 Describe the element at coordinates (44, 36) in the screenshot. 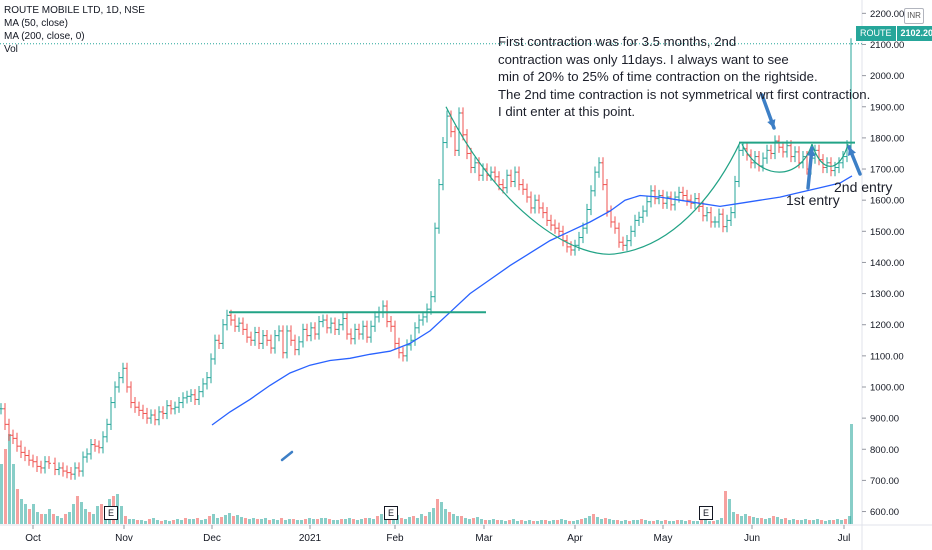

I see `legend-ma200: MA (200, close, 0)` at that location.